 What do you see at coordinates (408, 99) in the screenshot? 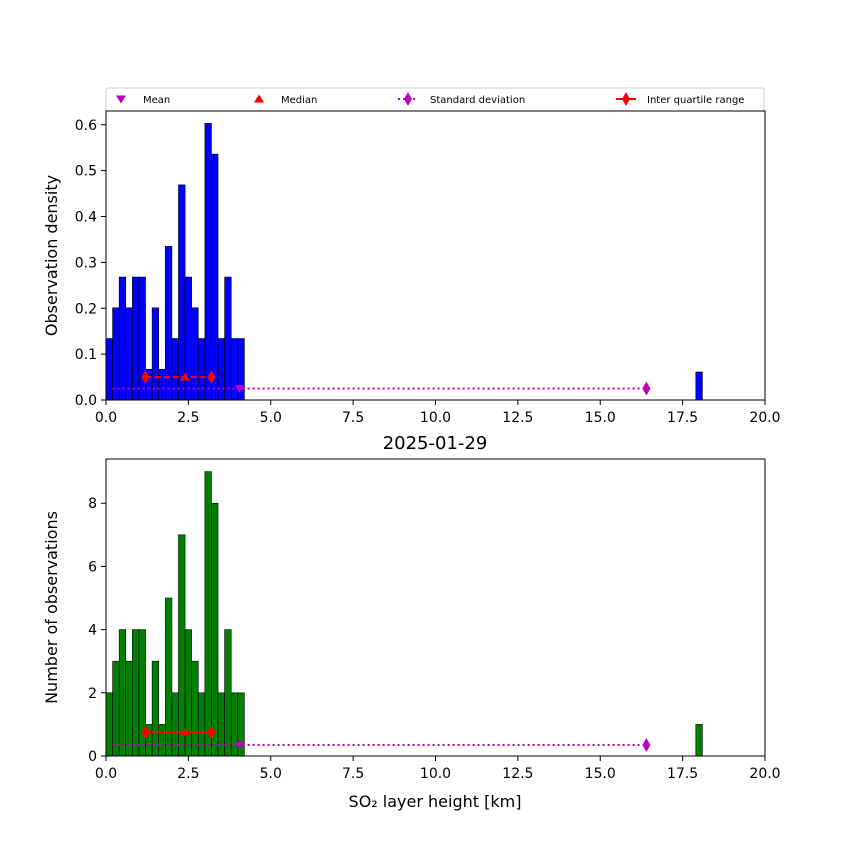
I see `legend-std-marker` at bounding box center [408, 99].